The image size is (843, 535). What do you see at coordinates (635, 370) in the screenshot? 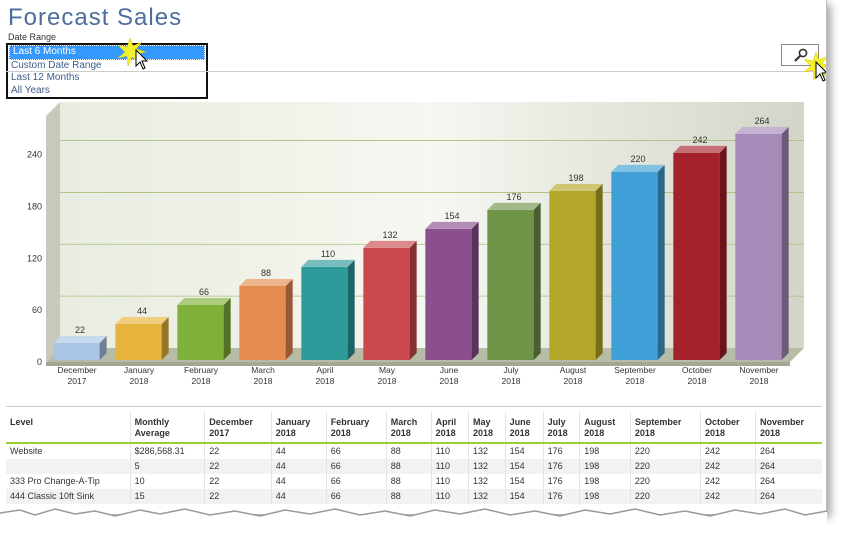
I see `x-tick-label: September` at bounding box center [635, 370].